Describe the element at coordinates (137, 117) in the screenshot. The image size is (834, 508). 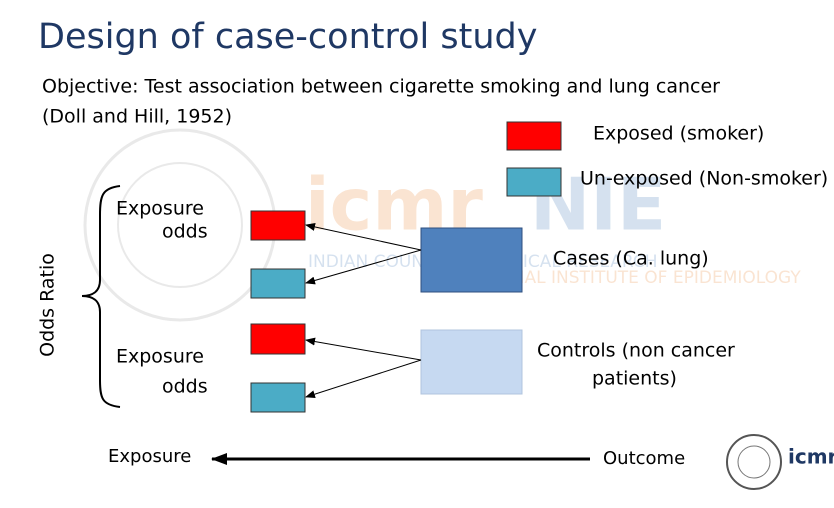
I see `citation: (Doll and Hill, 1952)` at that location.